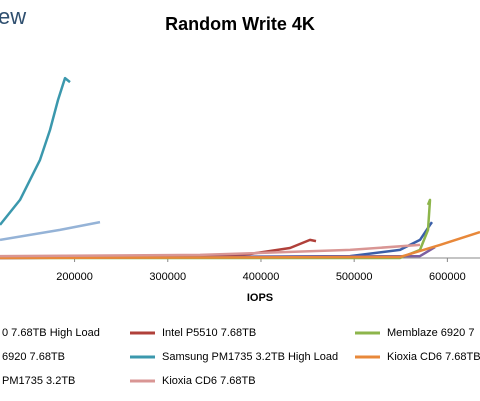 The width and height of the screenshot is (480, 401). I want to click on legend-label: 6920 7.68TB, so click(33, 357).